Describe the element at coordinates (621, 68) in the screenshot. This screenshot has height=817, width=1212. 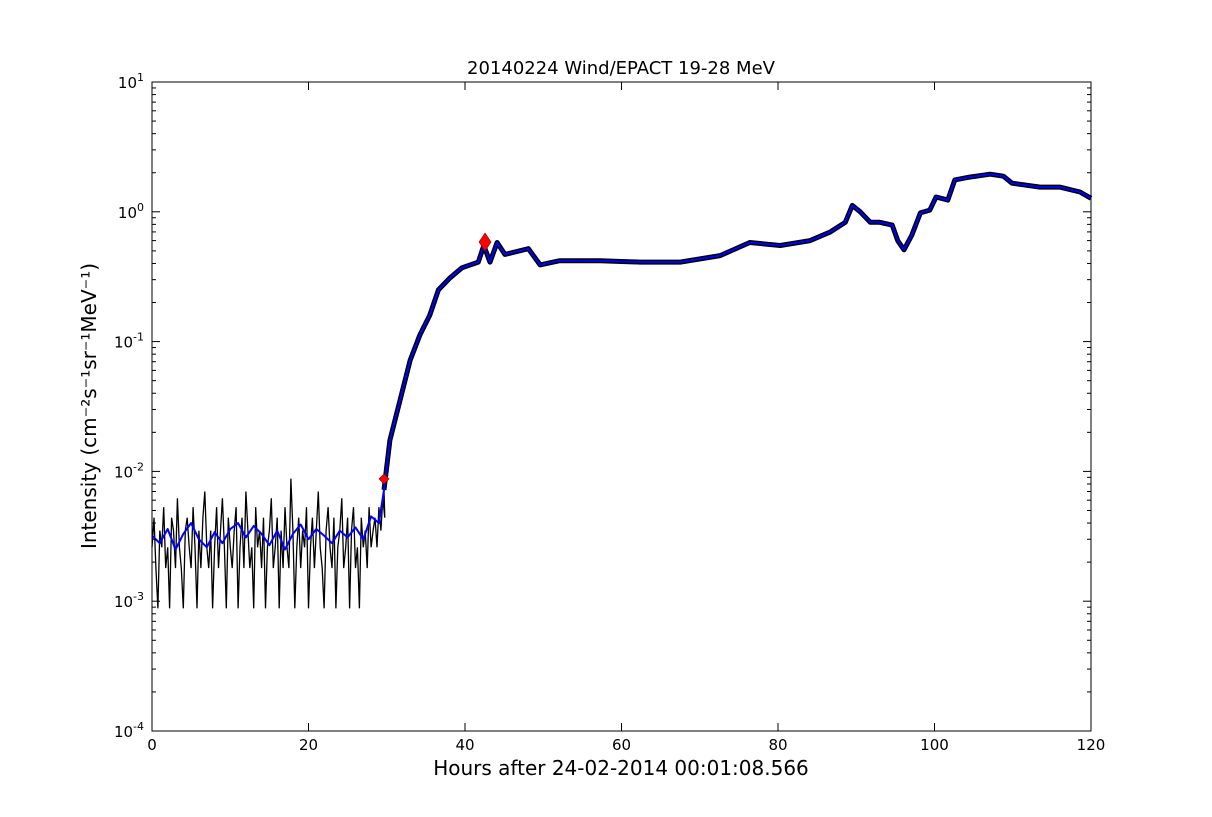
I see `chart-title: 20140224 Wind/EPACT 19-28 MeV` at that location.